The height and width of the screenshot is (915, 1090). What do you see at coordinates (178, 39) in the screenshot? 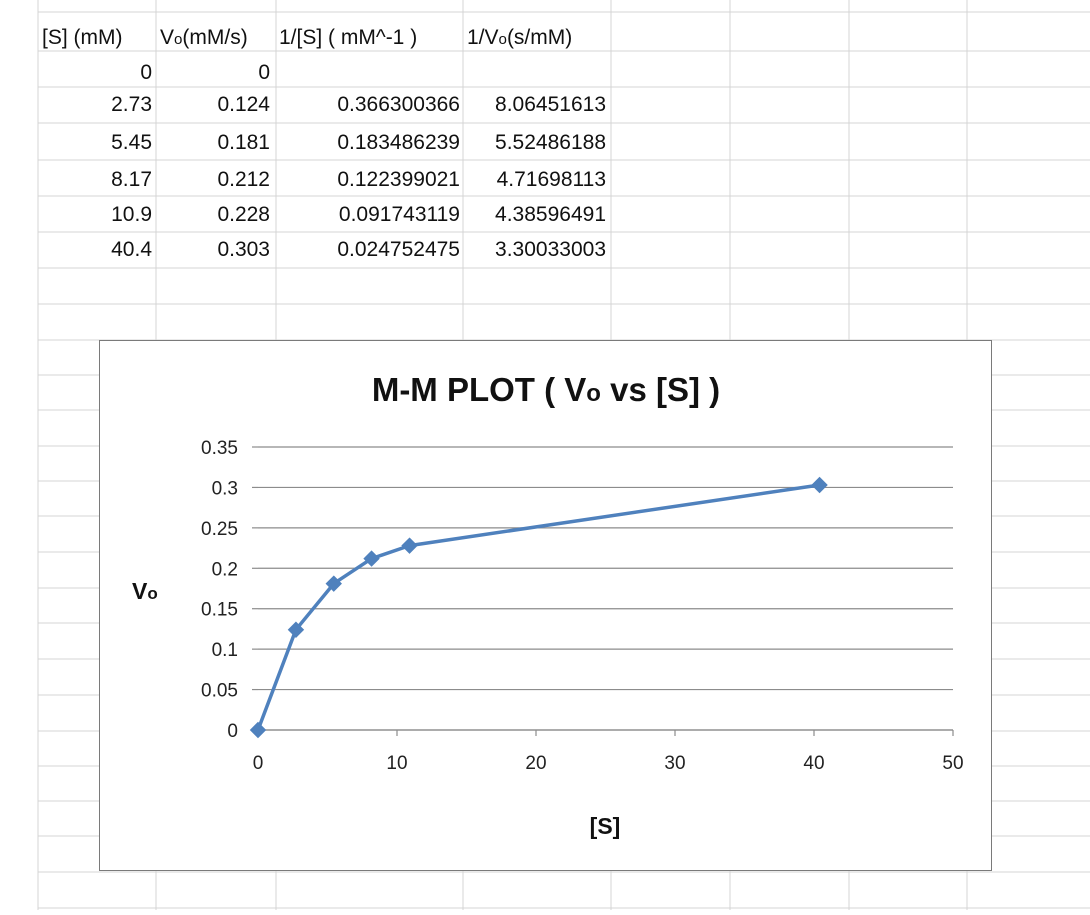
I see `header-vo-sub: o` at bounding box center [178, 39].